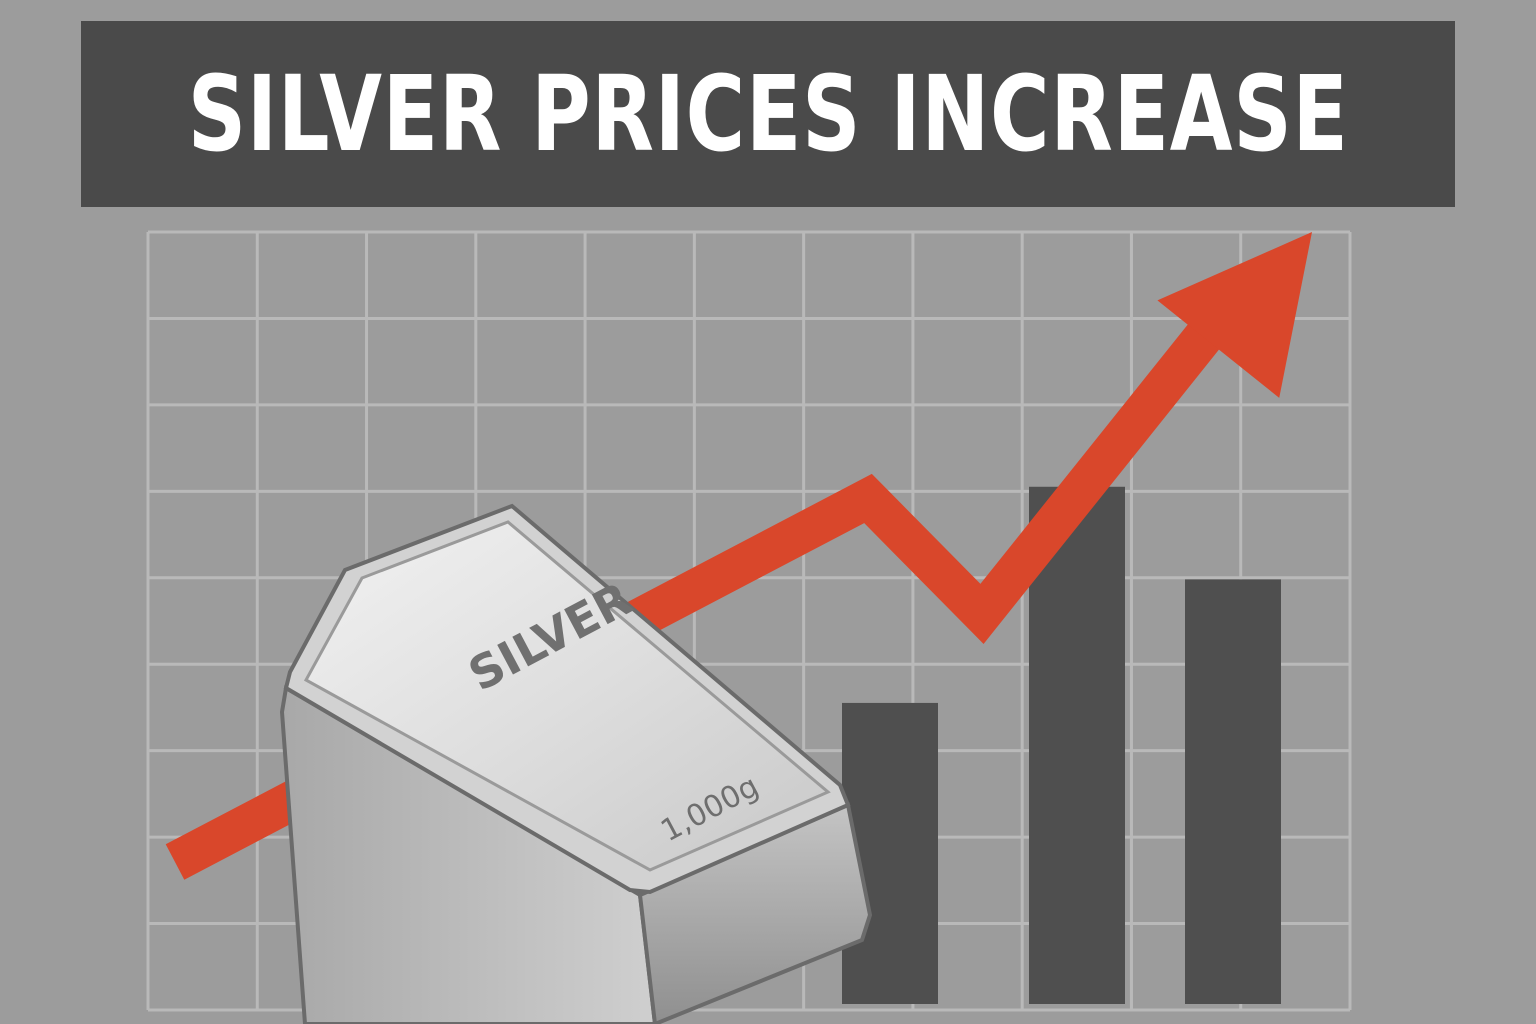 The height and width of the screenshot is (1024, 1536). I want to click on chart-bars, so click(1061, 745).